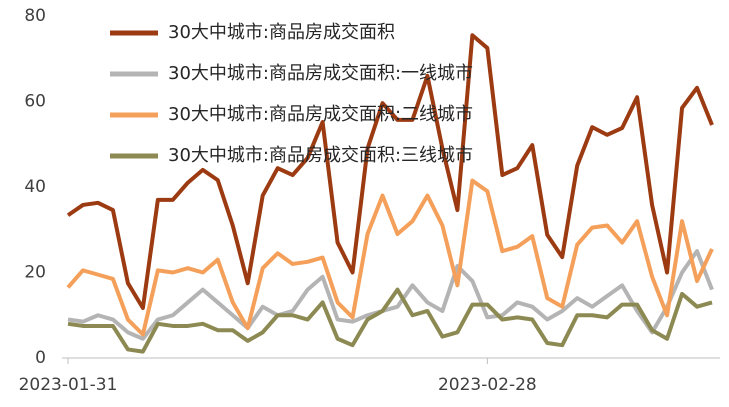 The height and width of the screenshot is (407, 729). What do you see at coordinates (281, 32) in the screenshot?
I see `legend-label: 30大中城市:商品房成交面积` at bounding box center [281, 32].